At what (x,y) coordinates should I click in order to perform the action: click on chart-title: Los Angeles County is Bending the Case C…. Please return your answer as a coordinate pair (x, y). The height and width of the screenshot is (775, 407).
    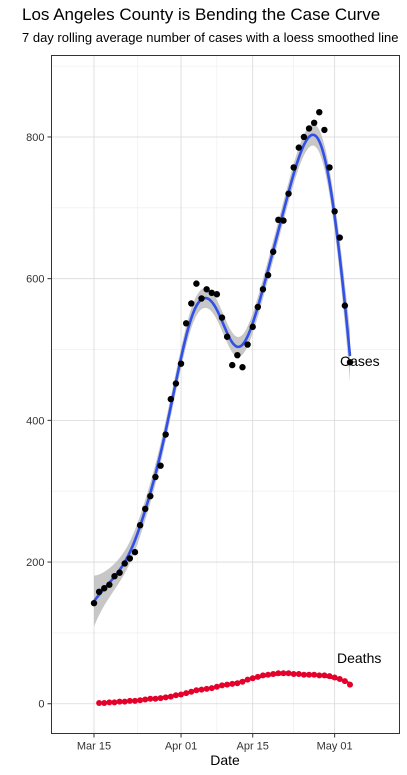
    Looking at the image, I should click on (201, 14).